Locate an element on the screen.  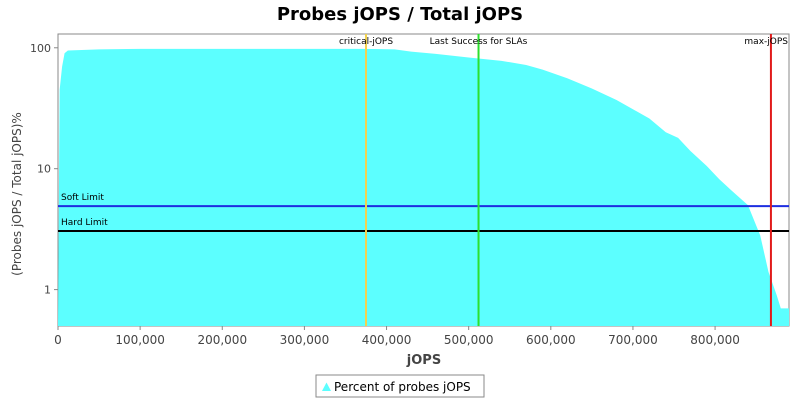
horizontal-reference-lines: Soft Limit Hard Limit is located at coordinates (423, 213).